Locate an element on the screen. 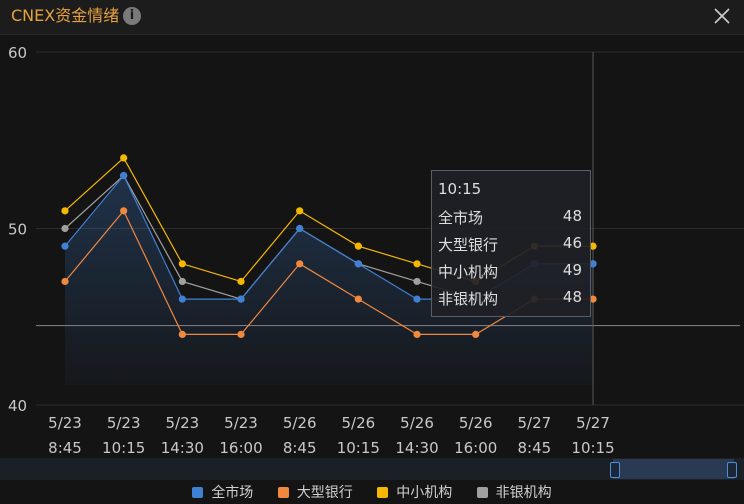 This screenshot has height=504, width=744. y-tick-label: 40 is located at coordinates (17, 406).